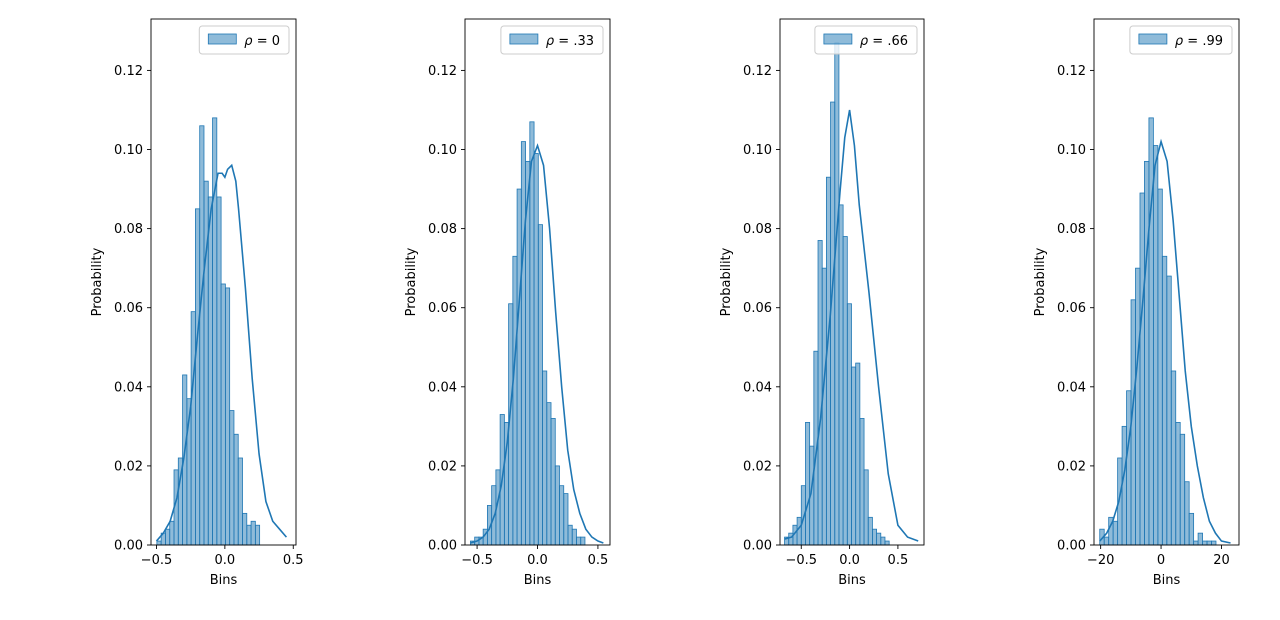 This screenshot has width=1280, height=620. I want to click on legend: ρ = .99, so click(1181, 40).